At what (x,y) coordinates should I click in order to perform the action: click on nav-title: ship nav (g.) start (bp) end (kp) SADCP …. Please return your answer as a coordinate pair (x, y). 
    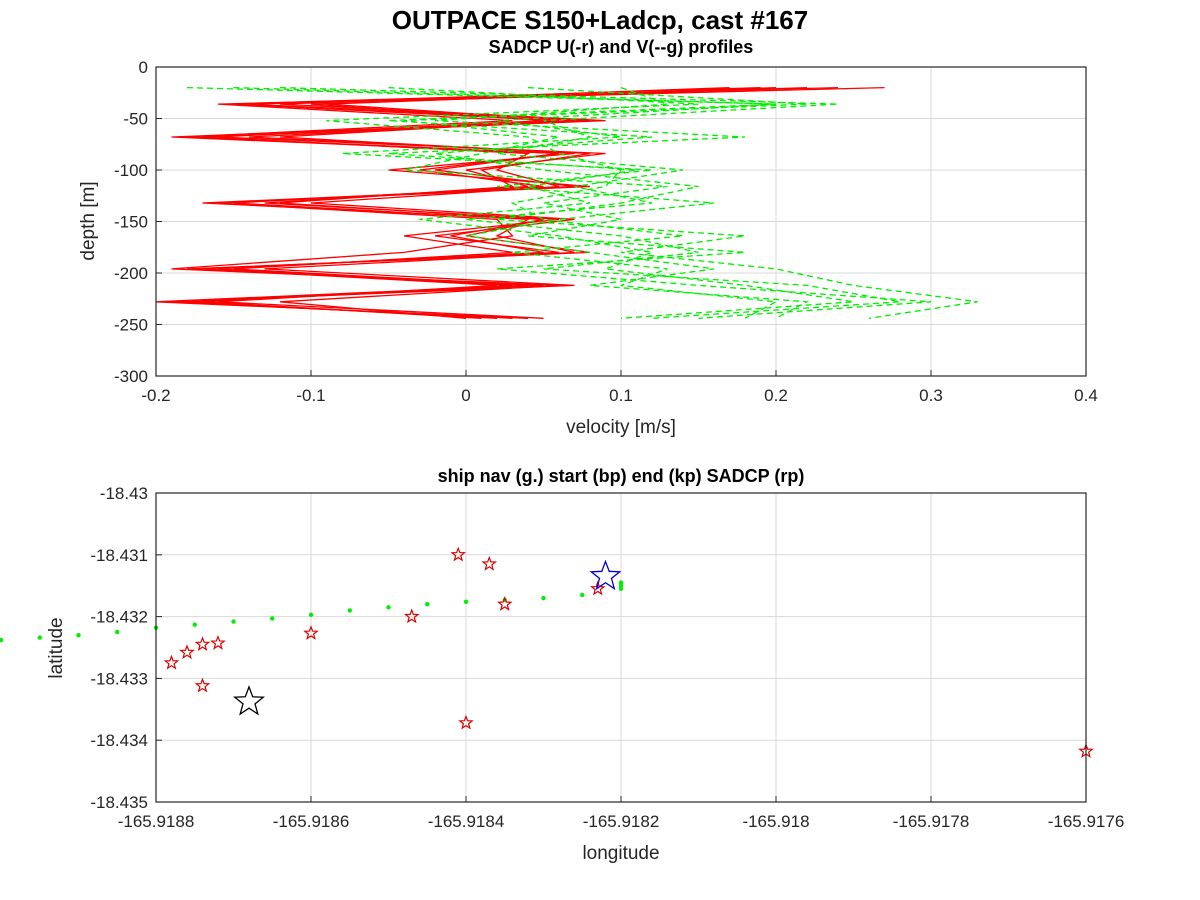
    Looking at the image, I should click on (621, 476).